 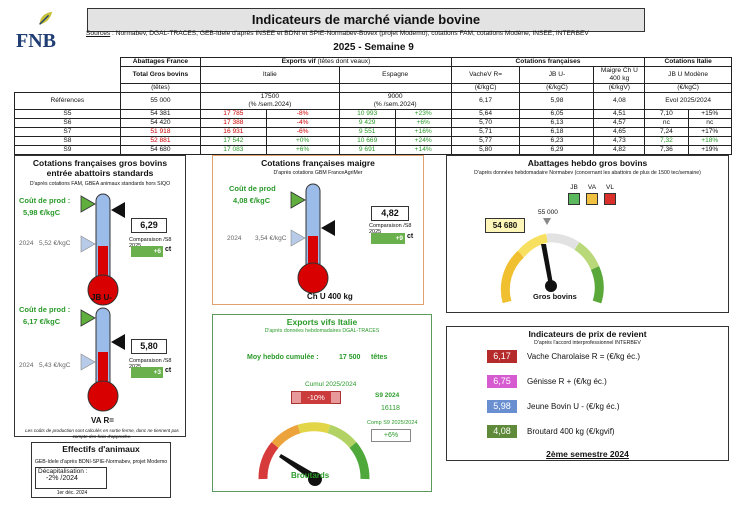 I want to click on prix-value: 6,75, so click(x=502, y=381).